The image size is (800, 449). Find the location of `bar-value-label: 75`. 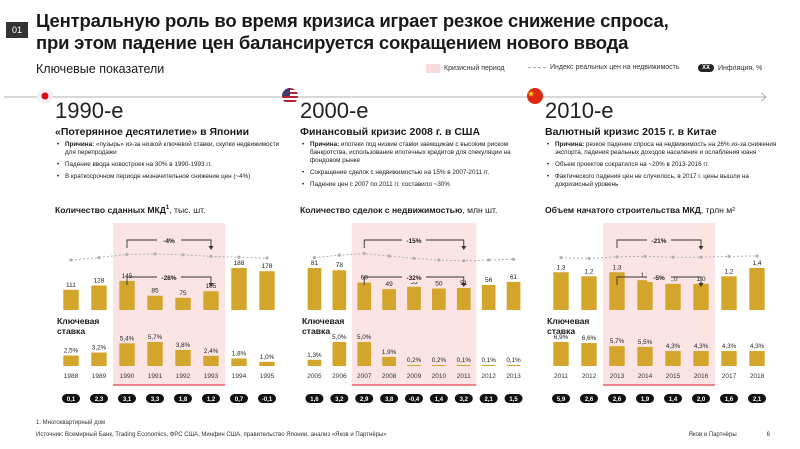

bar-value-label: 75 is located at coordinates (183, 293).